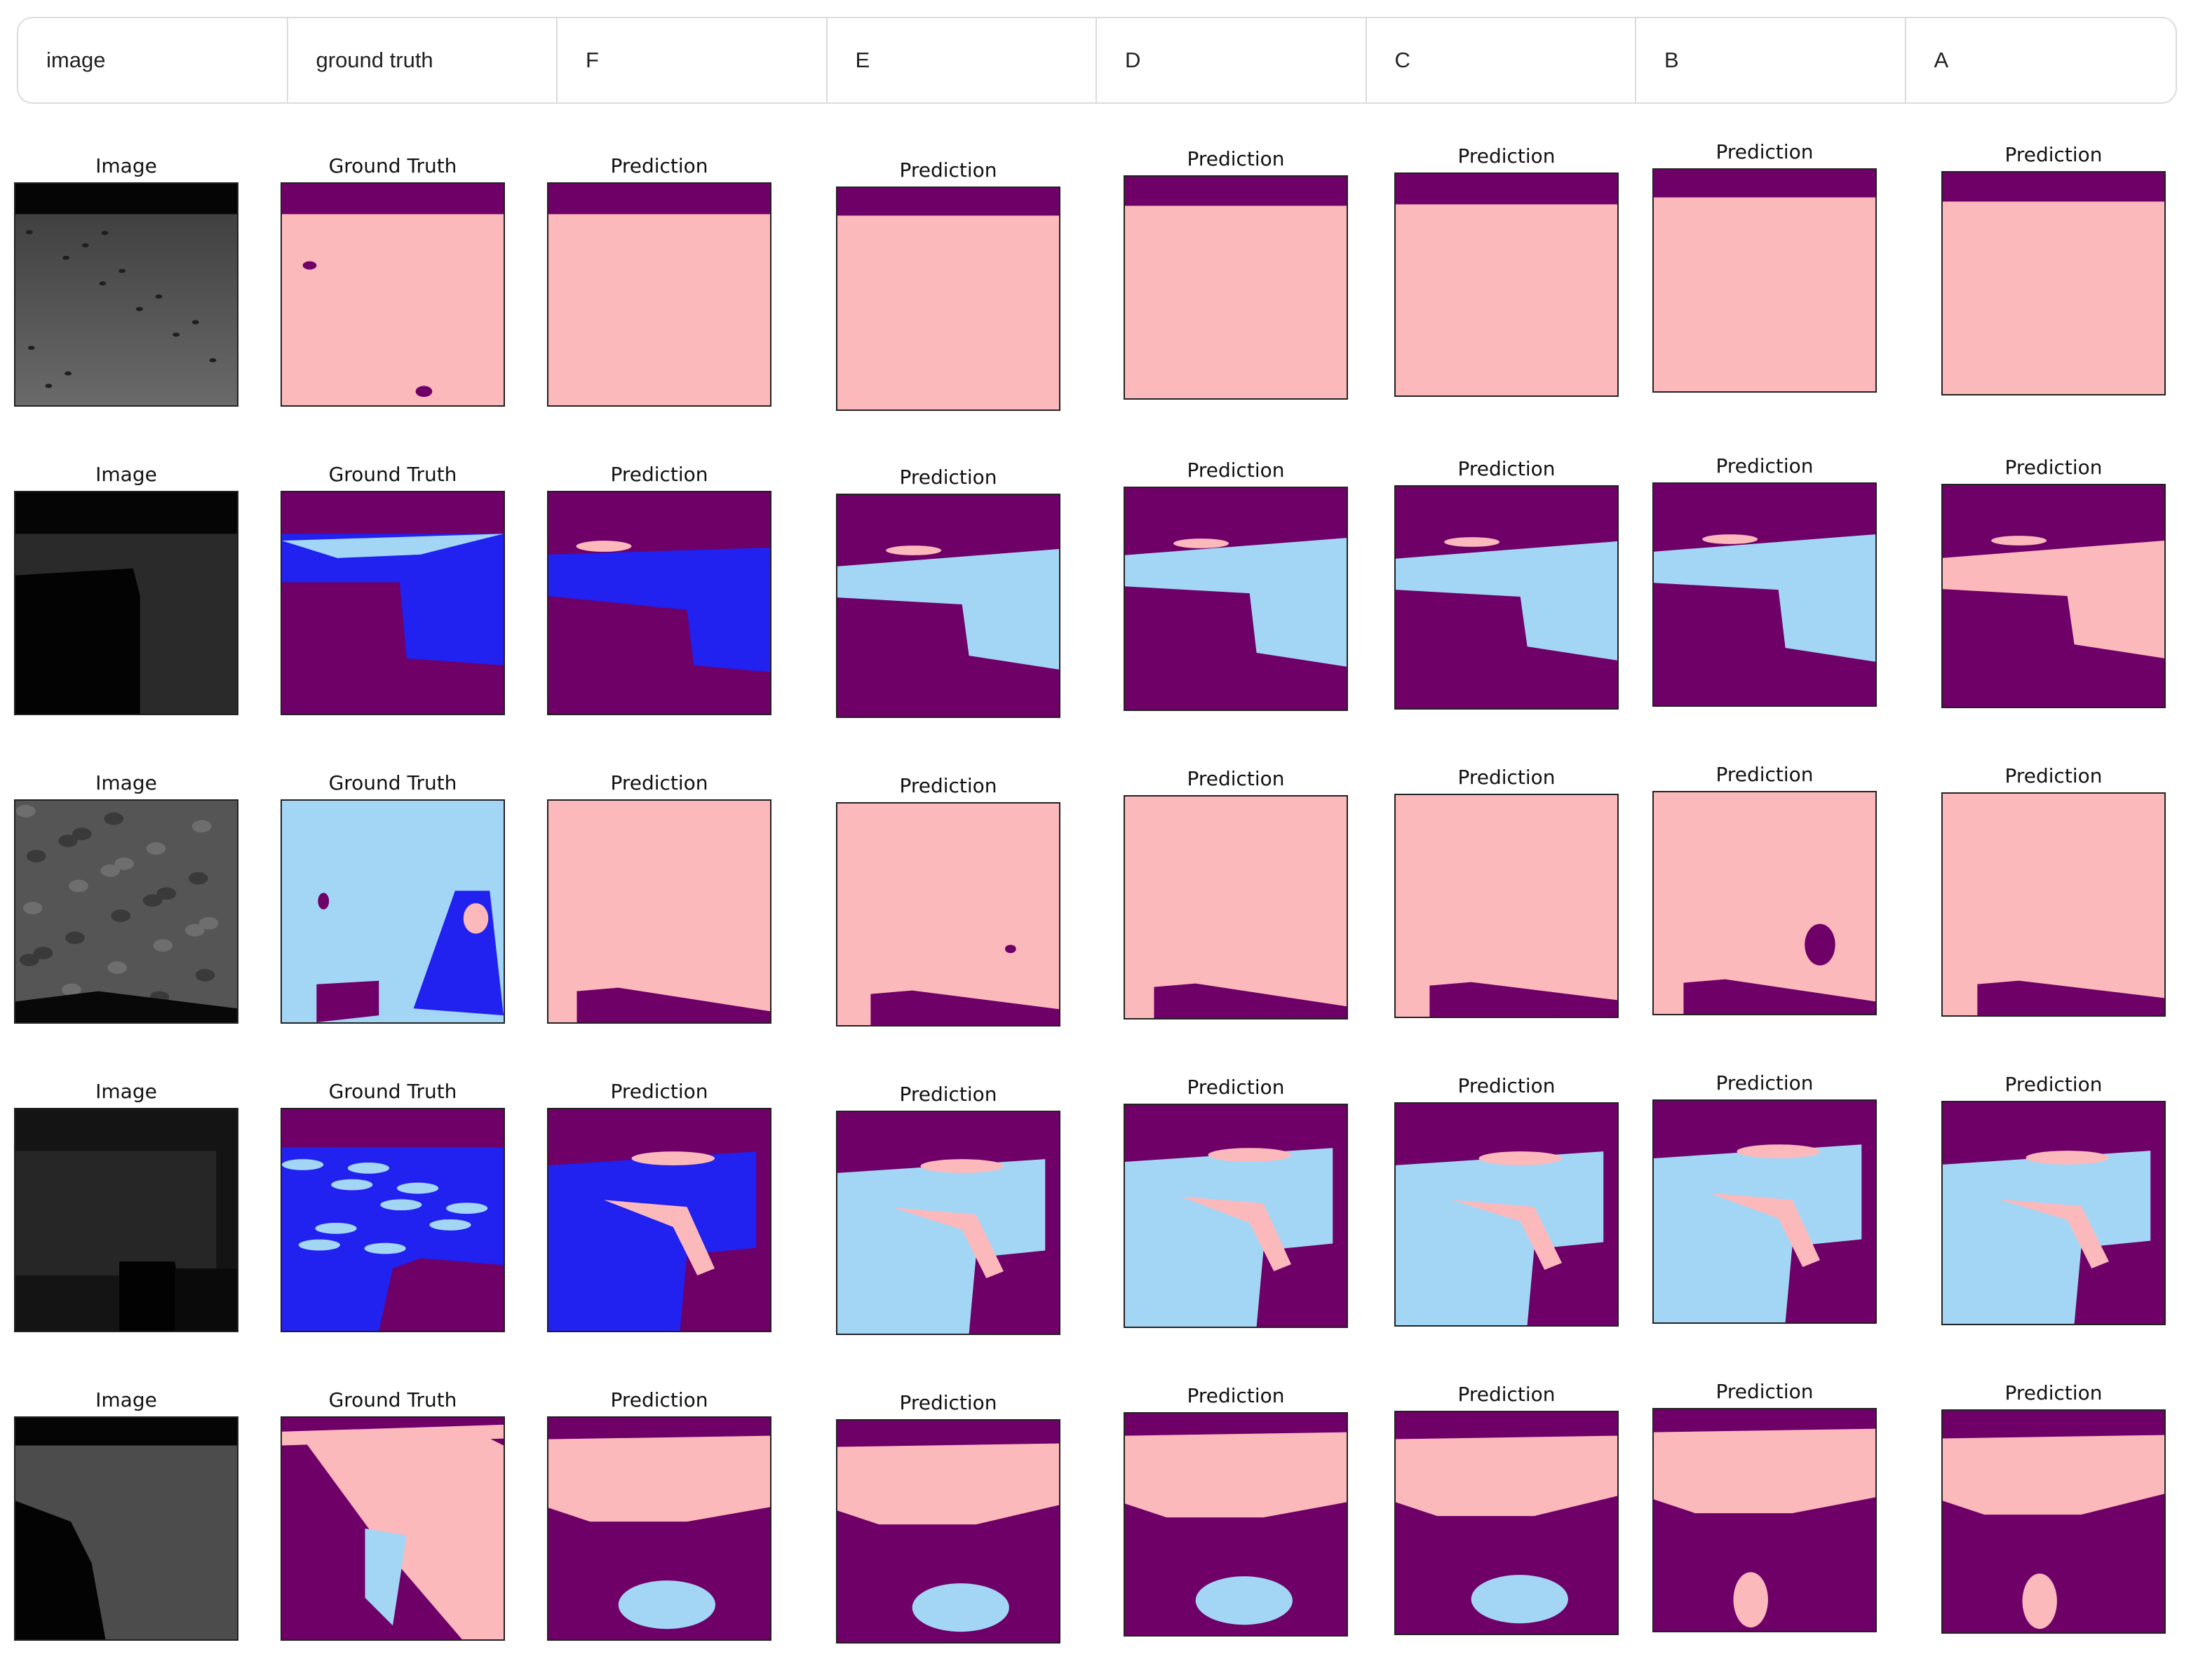 The height and width of the screenshot is (1680, 2191). I want to click on column-header-image: image, so click(153, 60).